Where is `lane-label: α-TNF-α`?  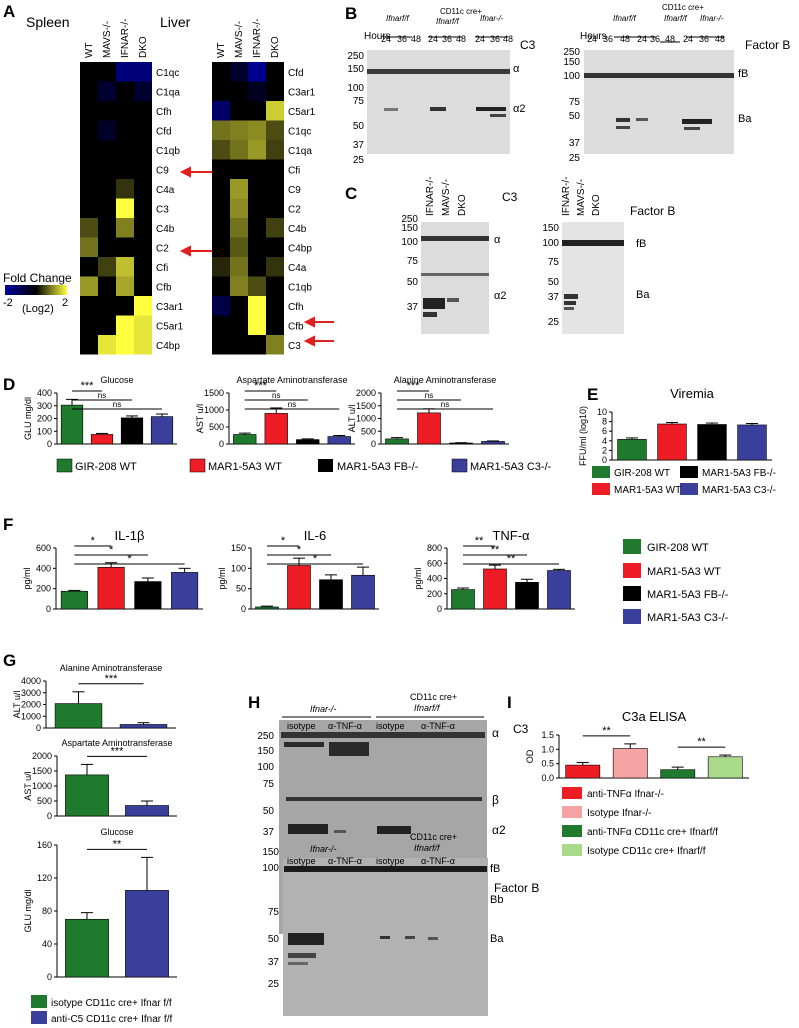
lane-label: α-TNF-α is located at coordinates (438, 861).